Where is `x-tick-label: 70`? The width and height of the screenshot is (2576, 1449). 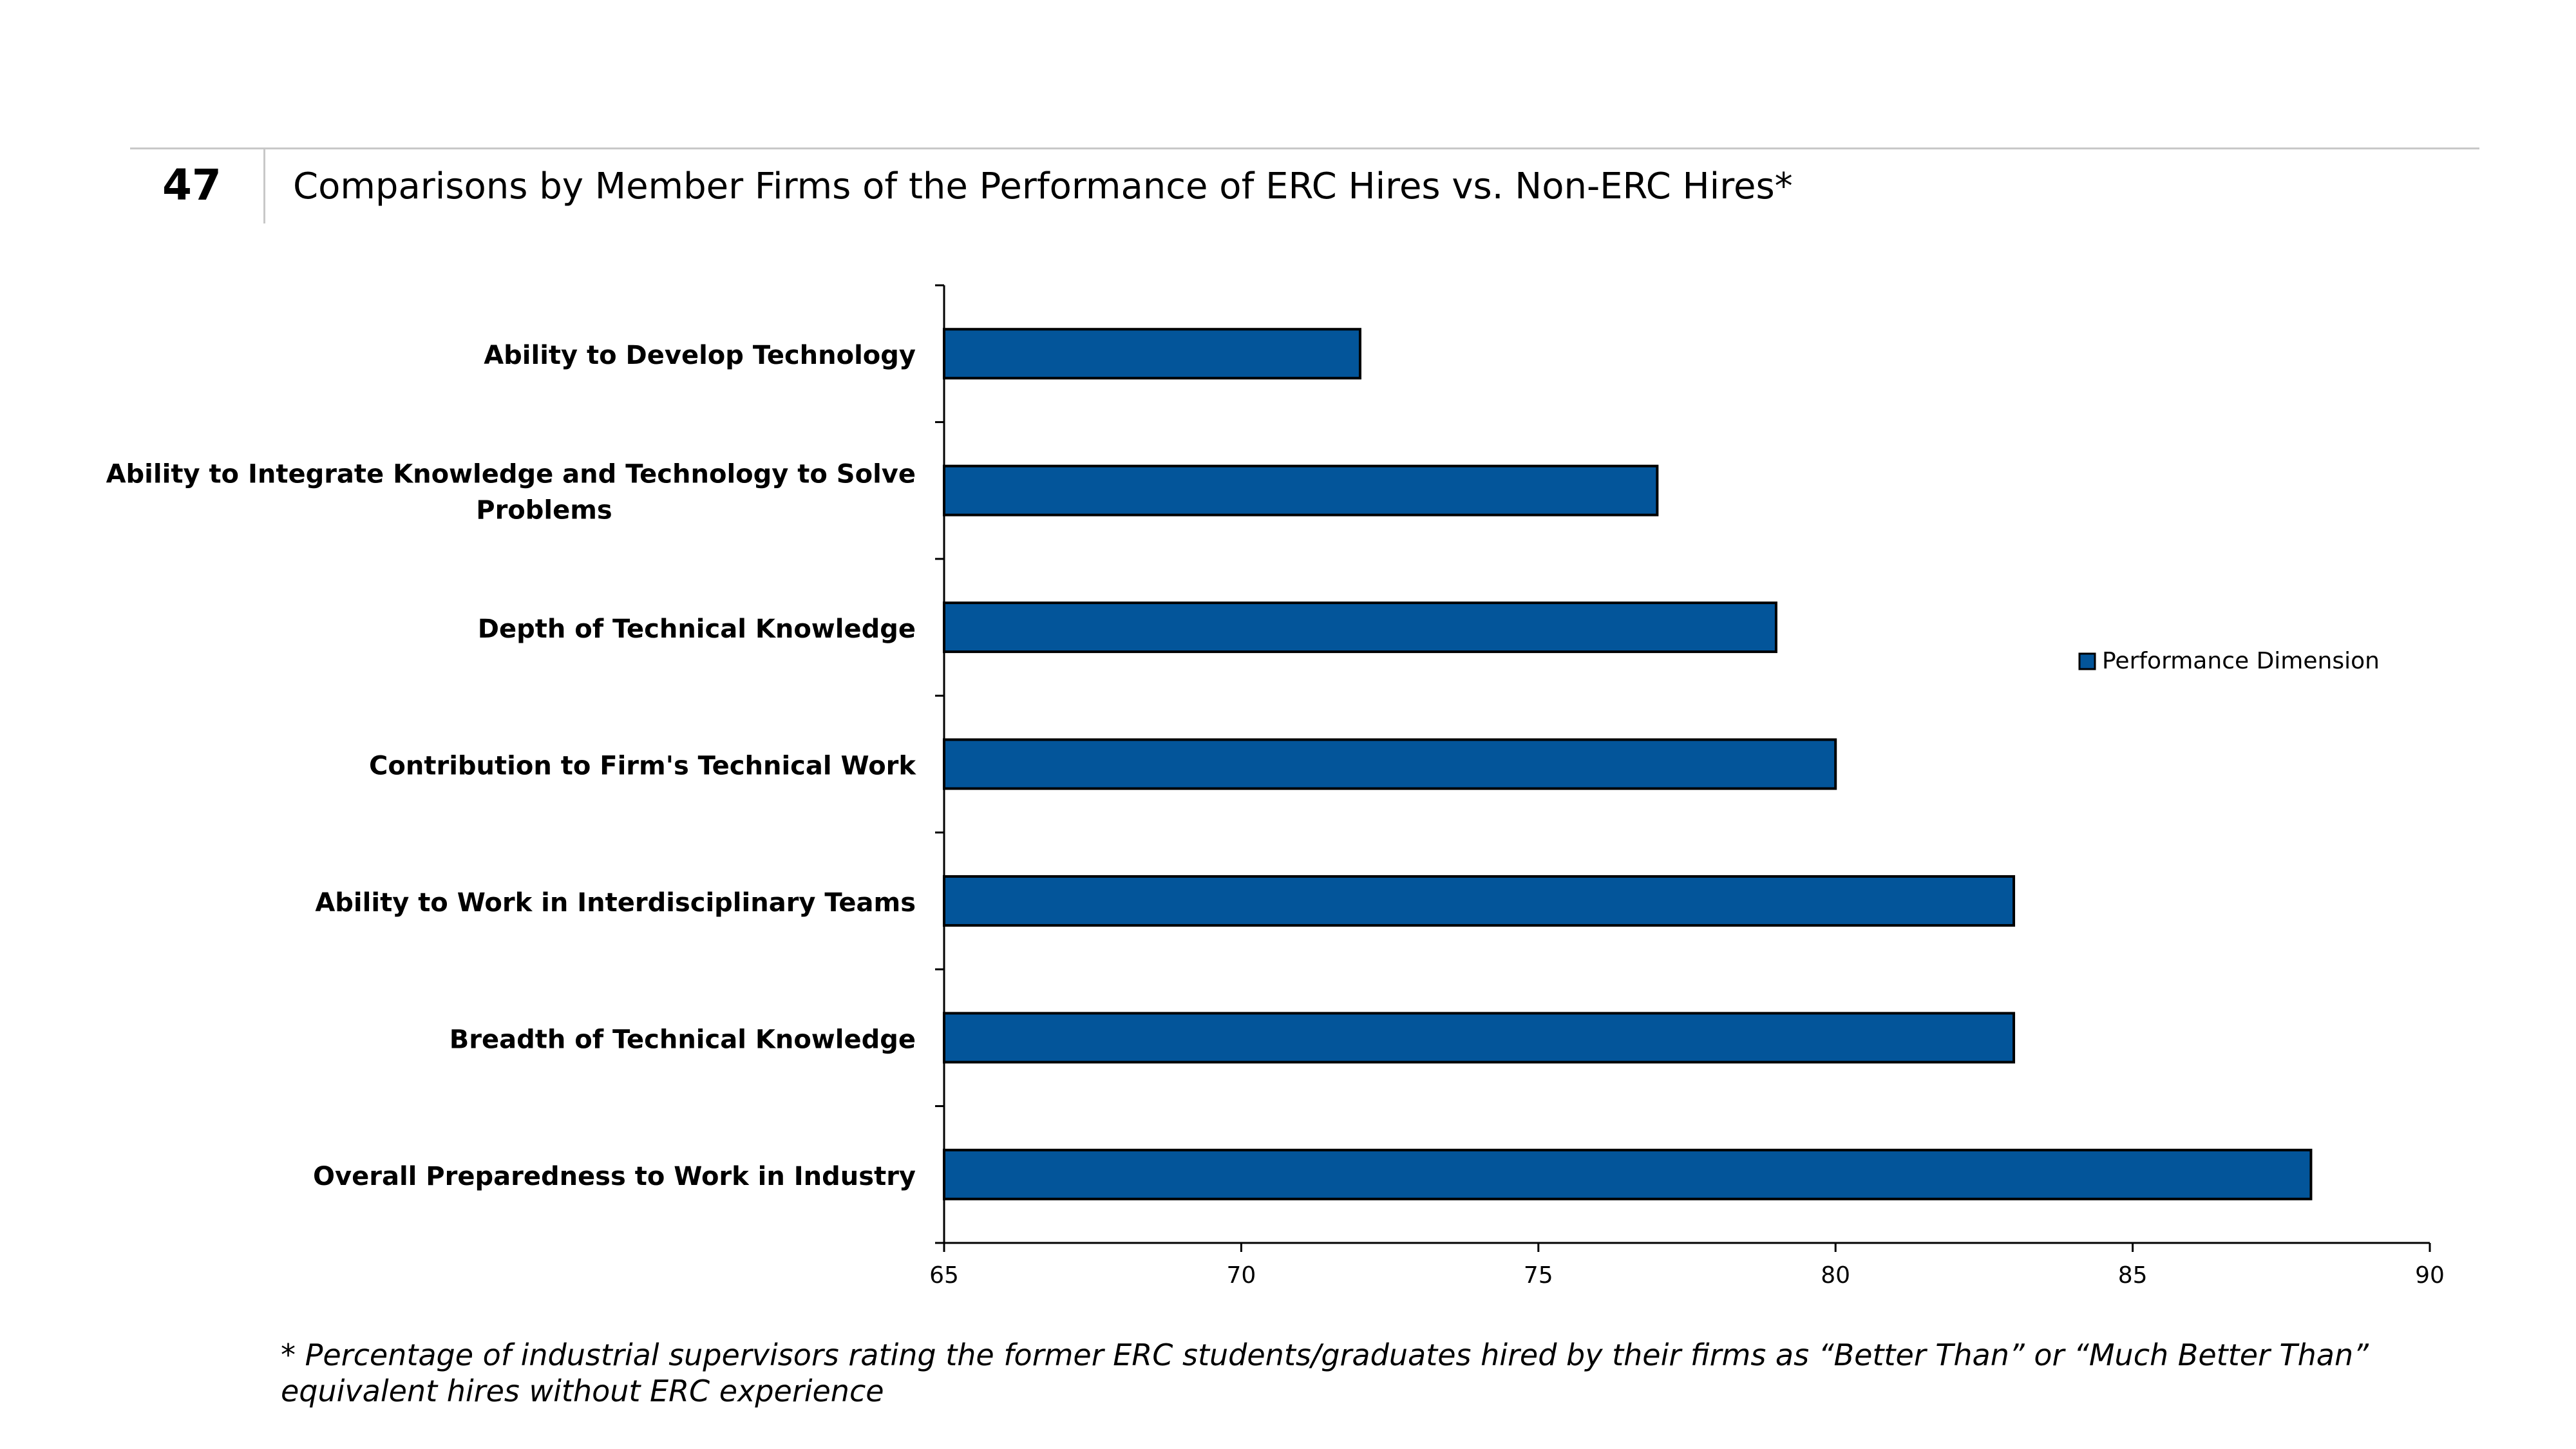 x-tick-label: 70 is located at coordinates (1241, 1275).